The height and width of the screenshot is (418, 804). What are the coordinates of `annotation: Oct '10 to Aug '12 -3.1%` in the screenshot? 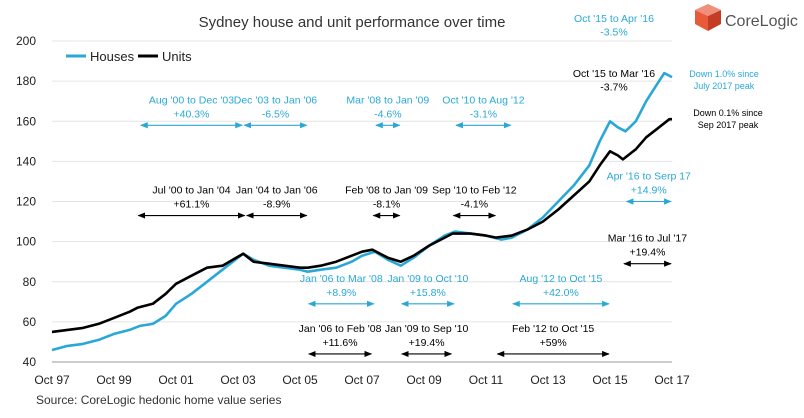 It's located at (483, 111).